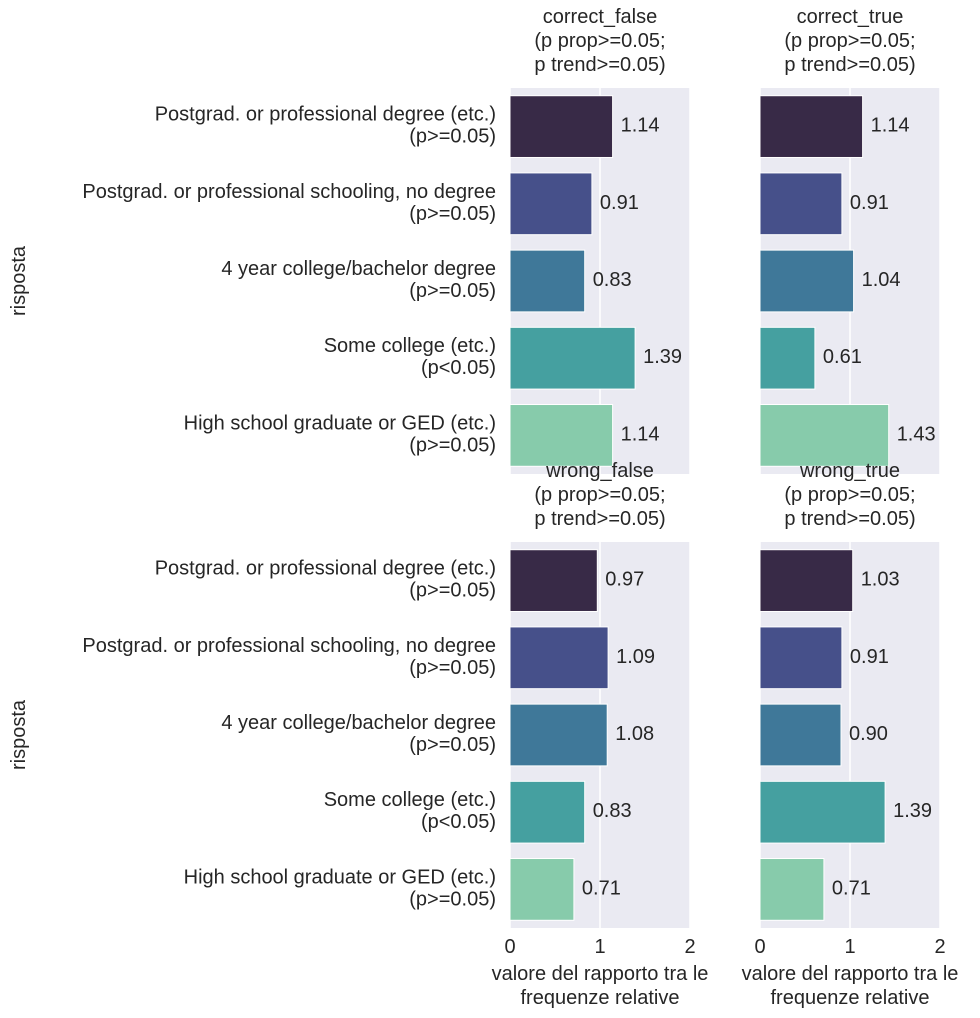 The height and width of the screenshot is (1018, 980). What do you see at coordinates (881, 280) in the screenshot?
I see `value-label: 1.04` at bounding box center [881, 280].